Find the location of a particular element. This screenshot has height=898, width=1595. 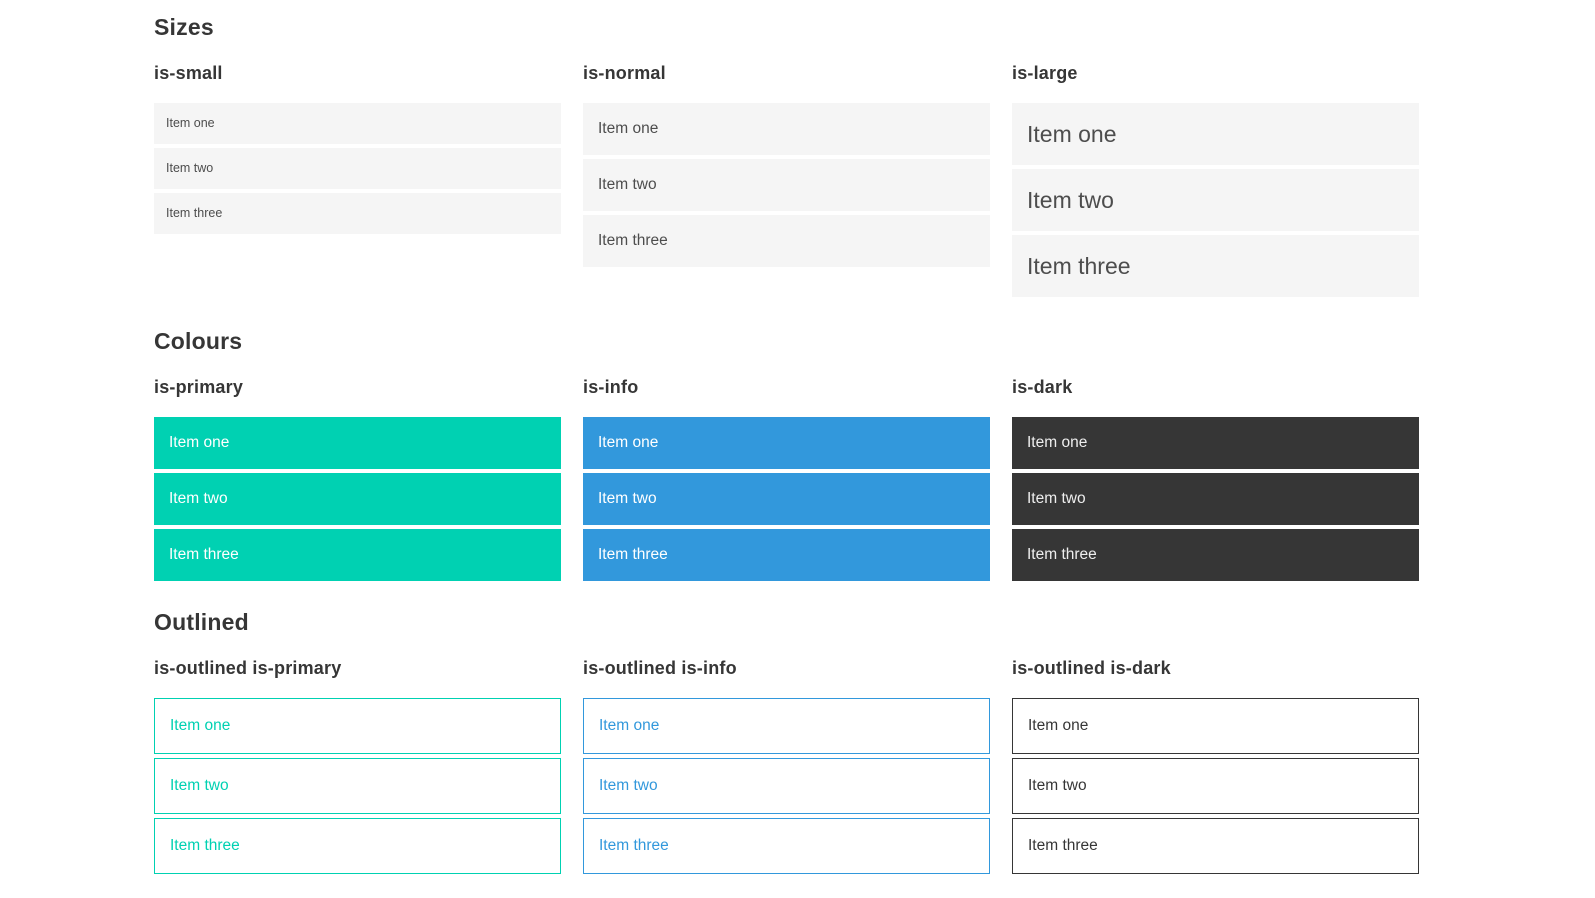

column-is-small: is-small Item one Item two Item three is located at coordinates (357, 150).